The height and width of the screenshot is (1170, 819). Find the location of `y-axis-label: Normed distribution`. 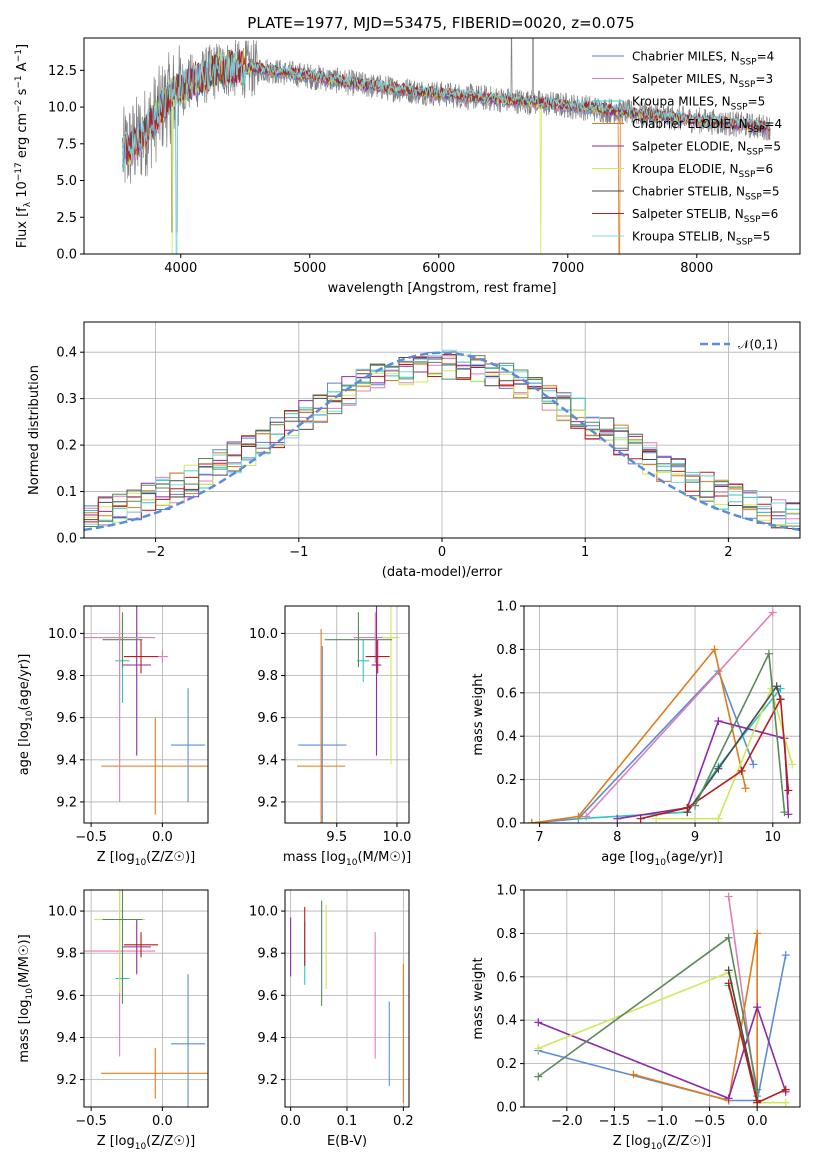

y-axis-label: Normed distribution is located at coordinates (34, 430).